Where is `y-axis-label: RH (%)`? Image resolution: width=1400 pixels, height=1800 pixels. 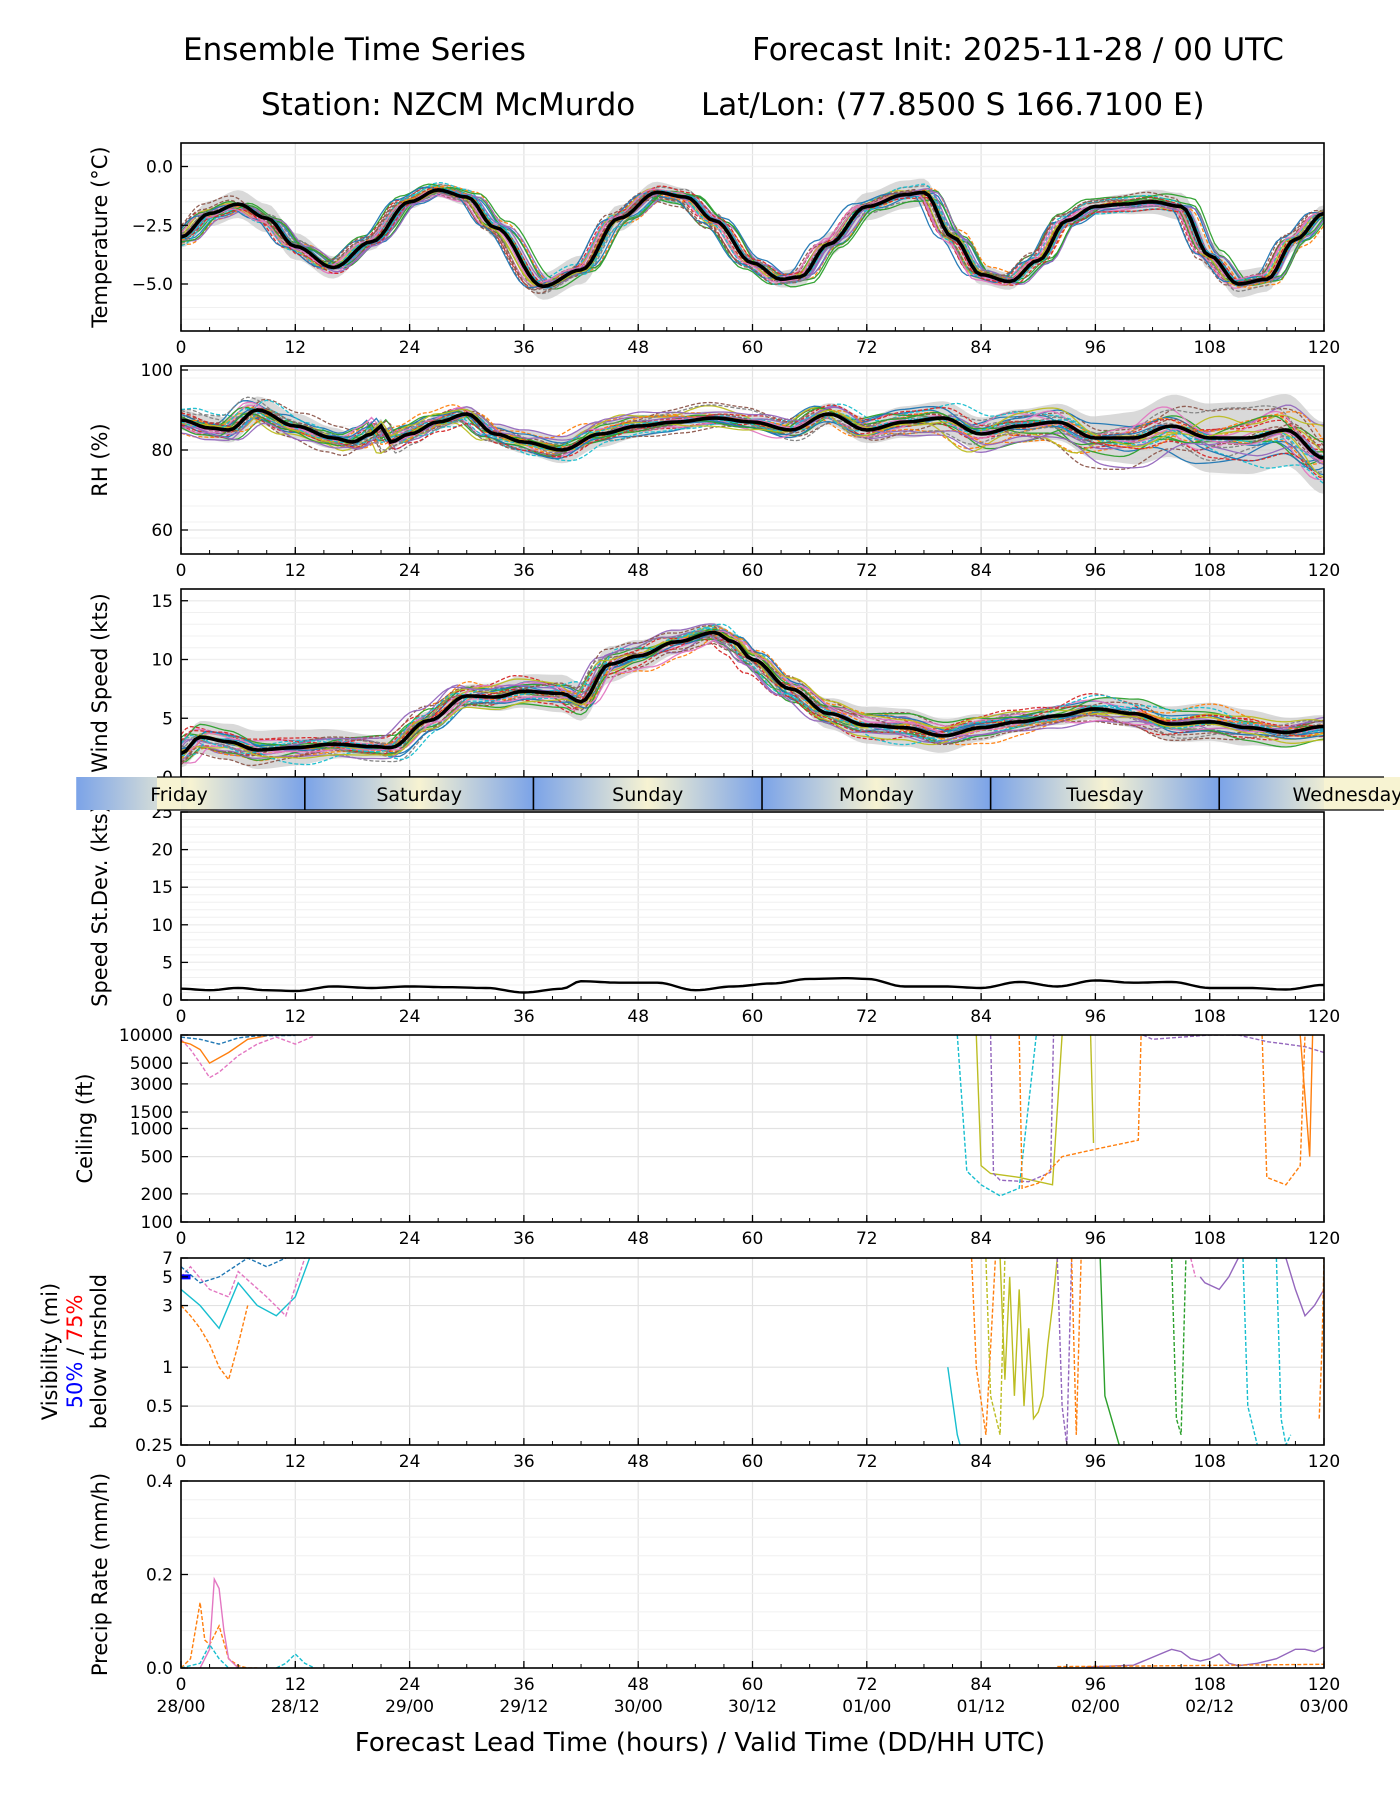 y-axis-label: RH (%) is located at coordinates (100, 459).